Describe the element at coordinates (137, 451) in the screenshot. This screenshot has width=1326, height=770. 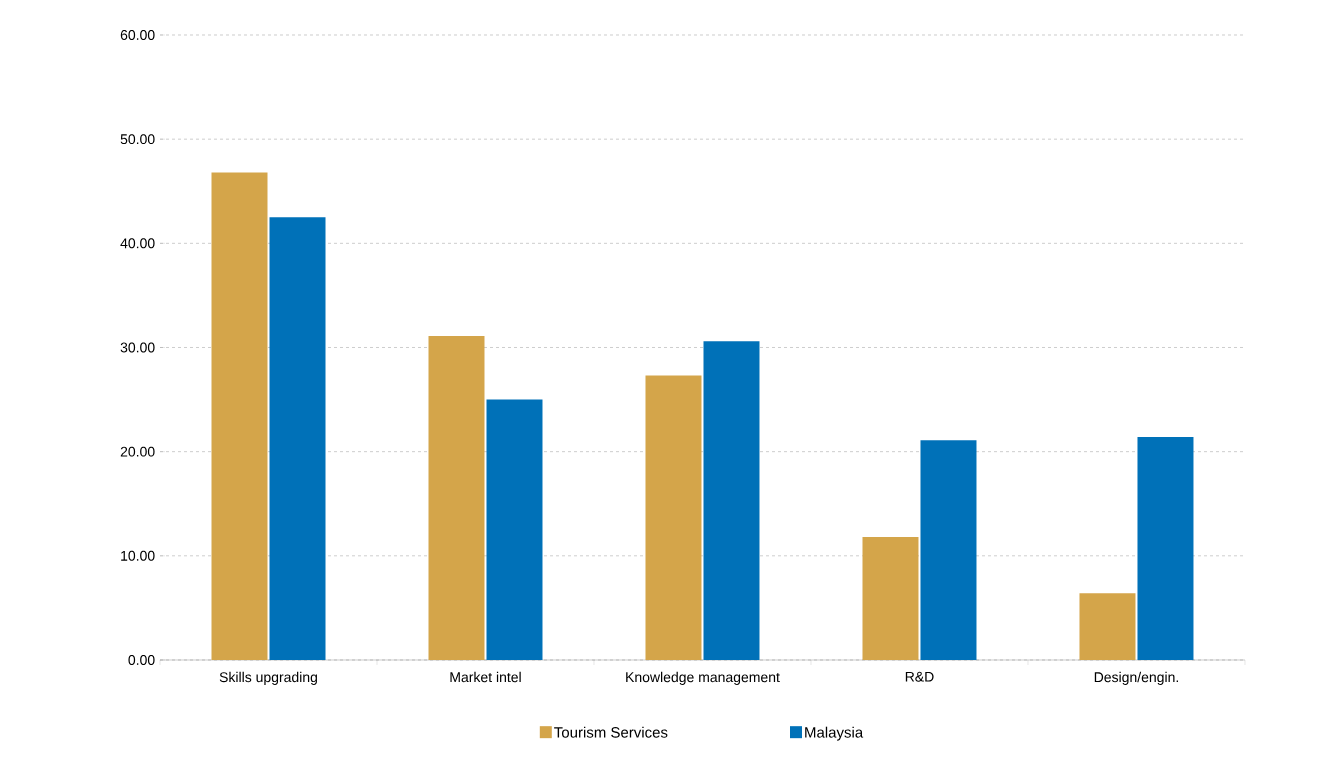
I see `y-tick-label: 20.00` at that location.